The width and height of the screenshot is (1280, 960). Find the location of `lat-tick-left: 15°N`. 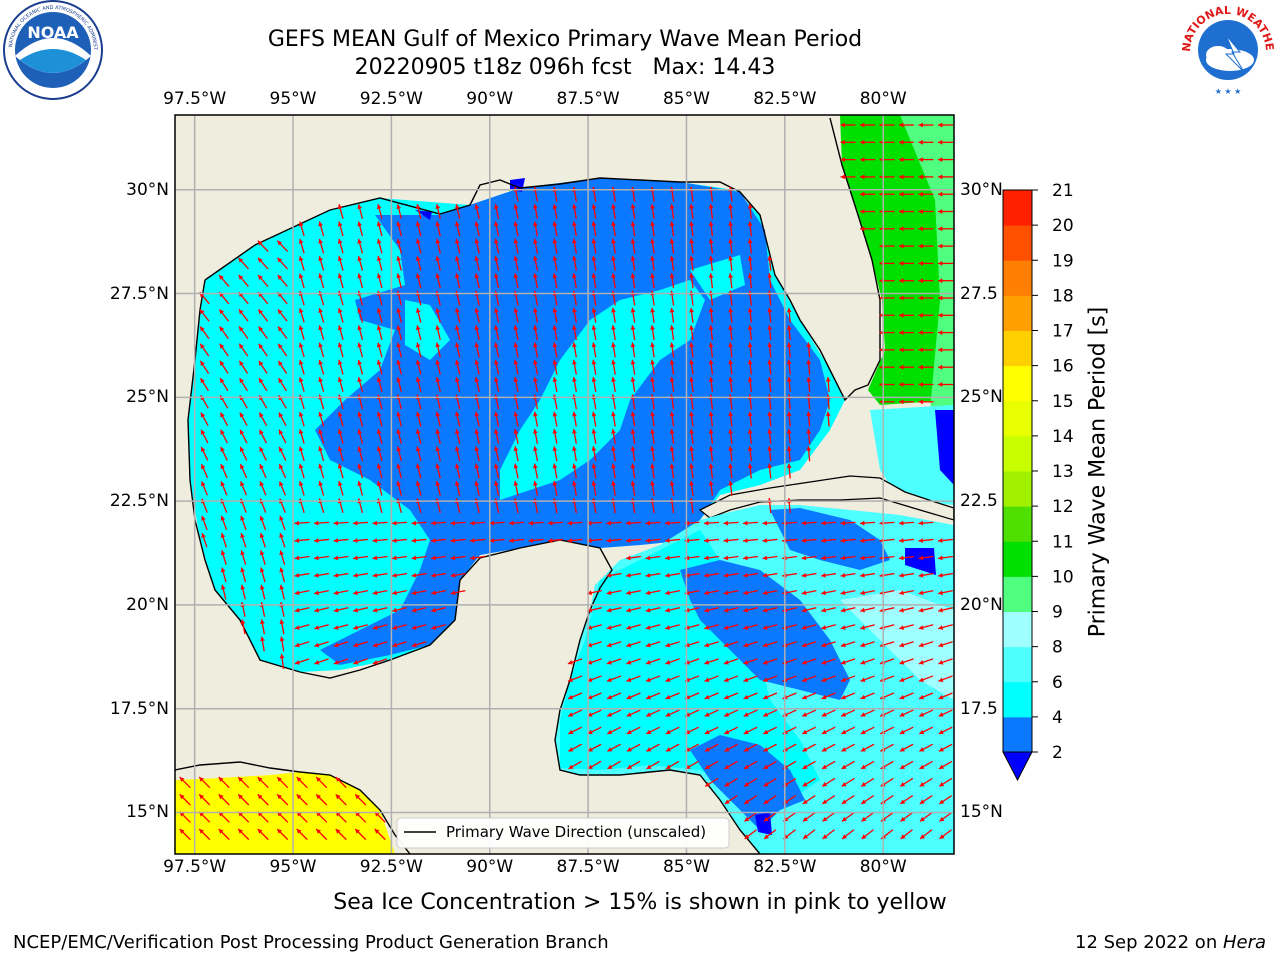

lat-tick-left: 15°N is located at coordinates (147, 812).